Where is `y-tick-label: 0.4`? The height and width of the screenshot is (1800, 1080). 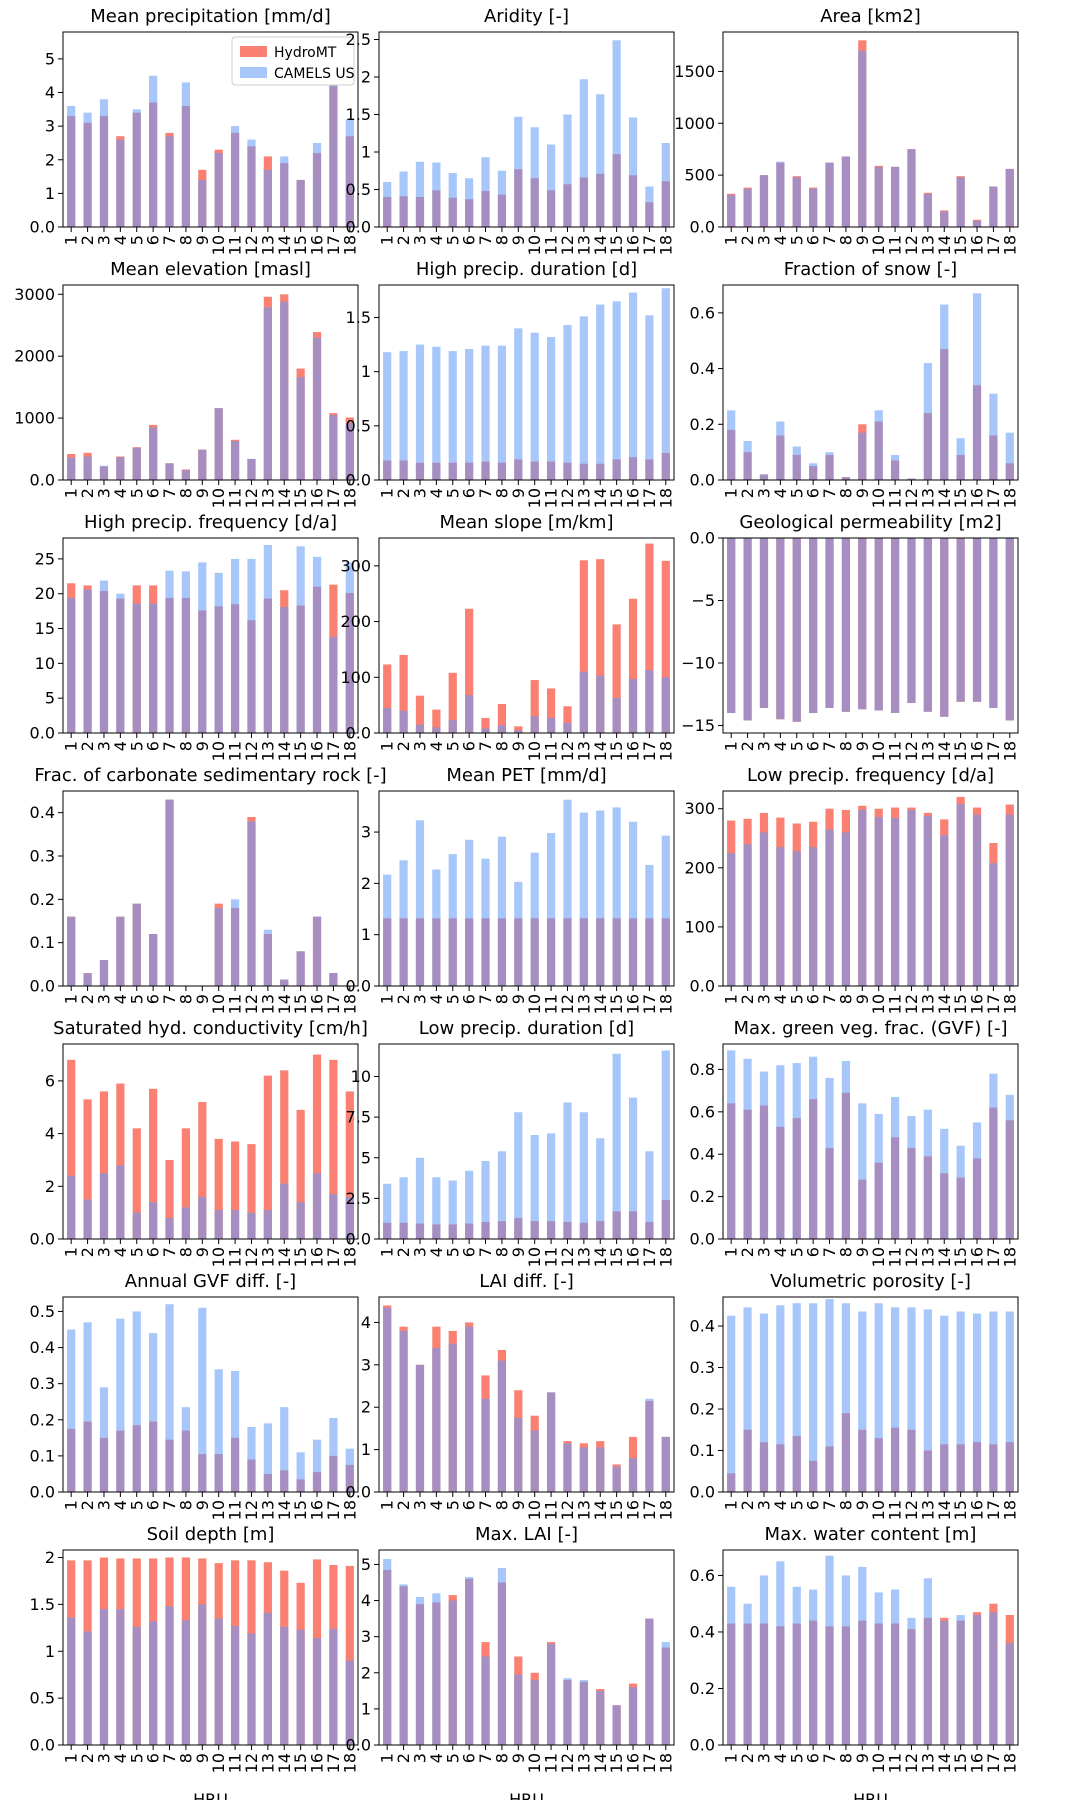 y-tick-label: 0.4 is located at coordinates (702, 1154).